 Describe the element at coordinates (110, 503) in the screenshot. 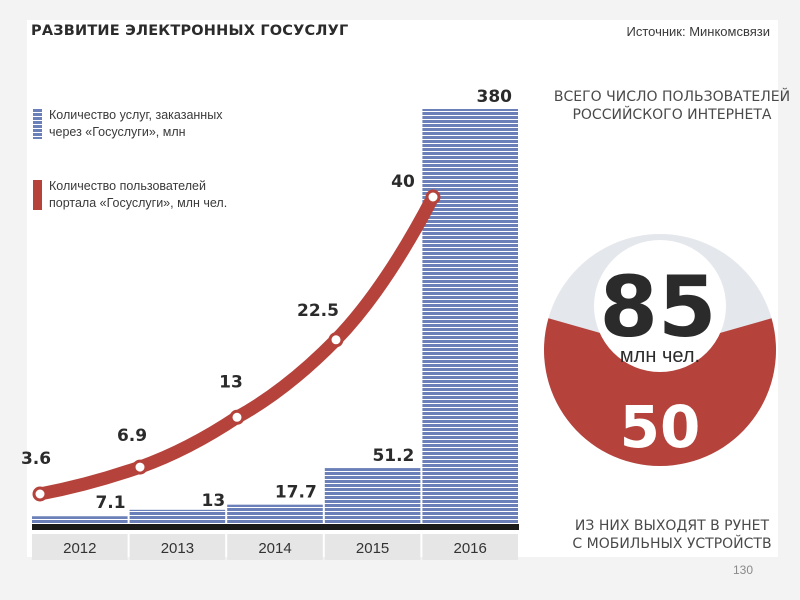

I see `bar-value-label-2012: 7.1` at that location.